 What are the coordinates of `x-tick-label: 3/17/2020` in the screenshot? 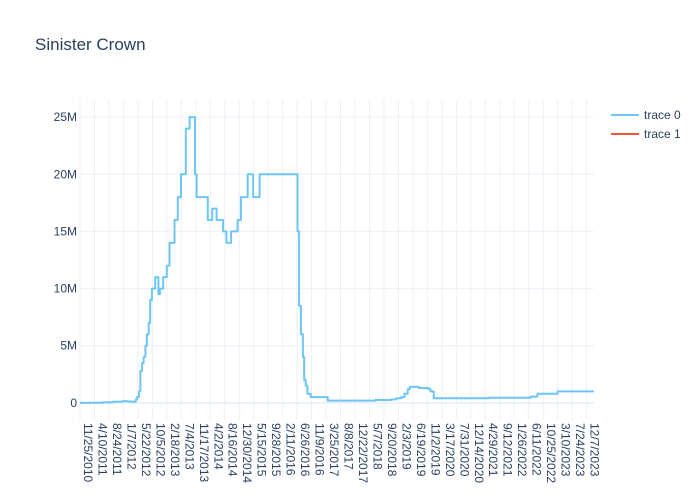 It's located at (450, 450).